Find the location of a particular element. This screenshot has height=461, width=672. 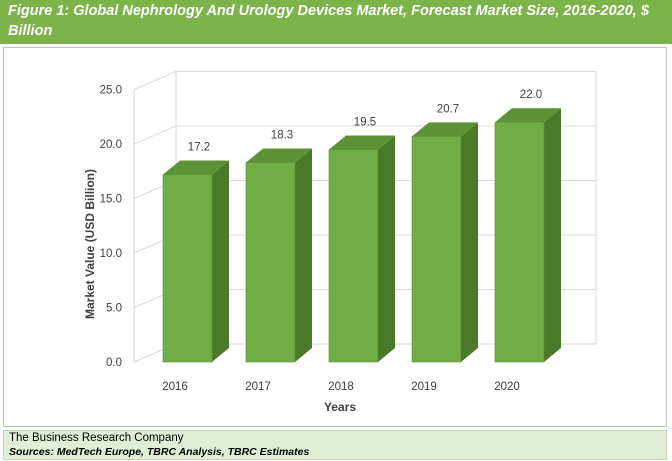

bar-2020 is located at coordinates (519, 242).